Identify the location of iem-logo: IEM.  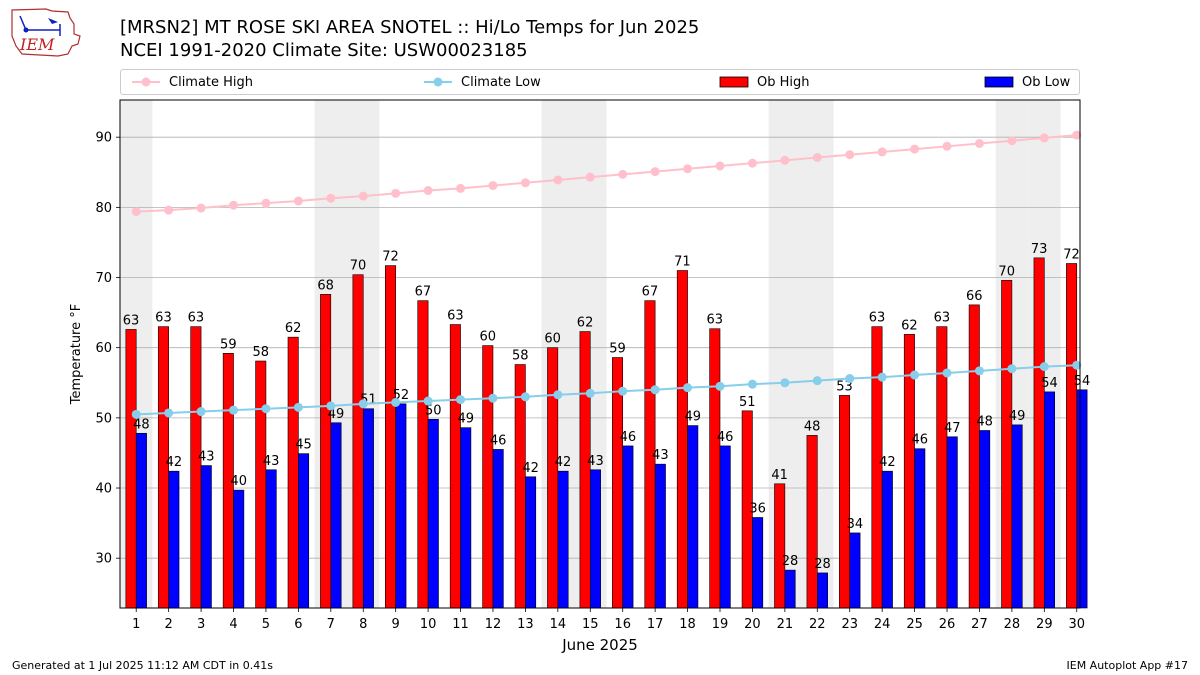
(46, 32).